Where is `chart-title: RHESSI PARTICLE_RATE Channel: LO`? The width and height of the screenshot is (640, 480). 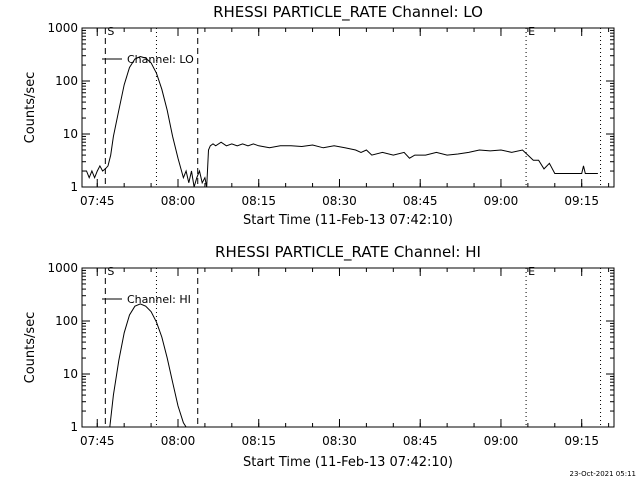 chart-title: RHESSI PARTICLE_RATE Channel: LO is located at coordinates (348, 12).